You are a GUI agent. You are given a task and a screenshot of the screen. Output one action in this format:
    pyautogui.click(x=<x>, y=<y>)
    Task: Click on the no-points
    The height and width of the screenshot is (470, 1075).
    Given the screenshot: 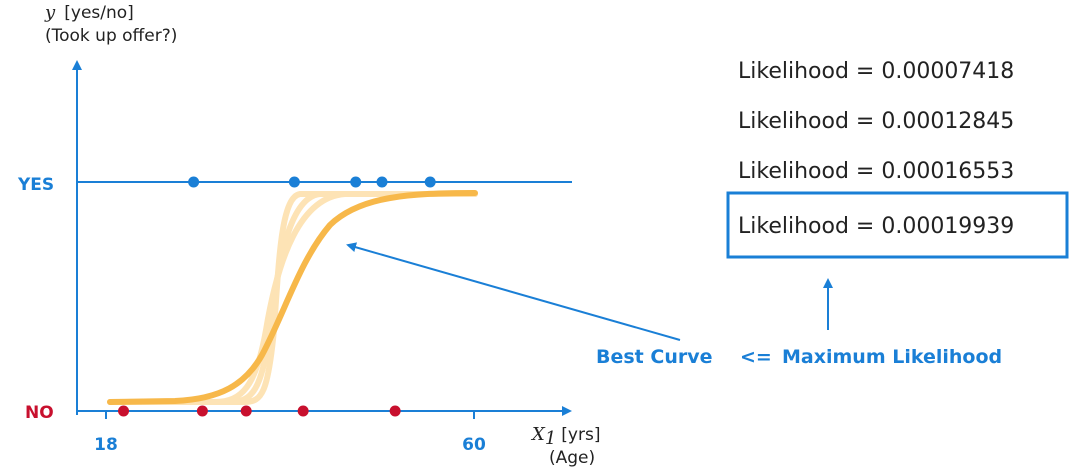 What is the action you would take?
    pyautogui.click(x=259, y=411)
    